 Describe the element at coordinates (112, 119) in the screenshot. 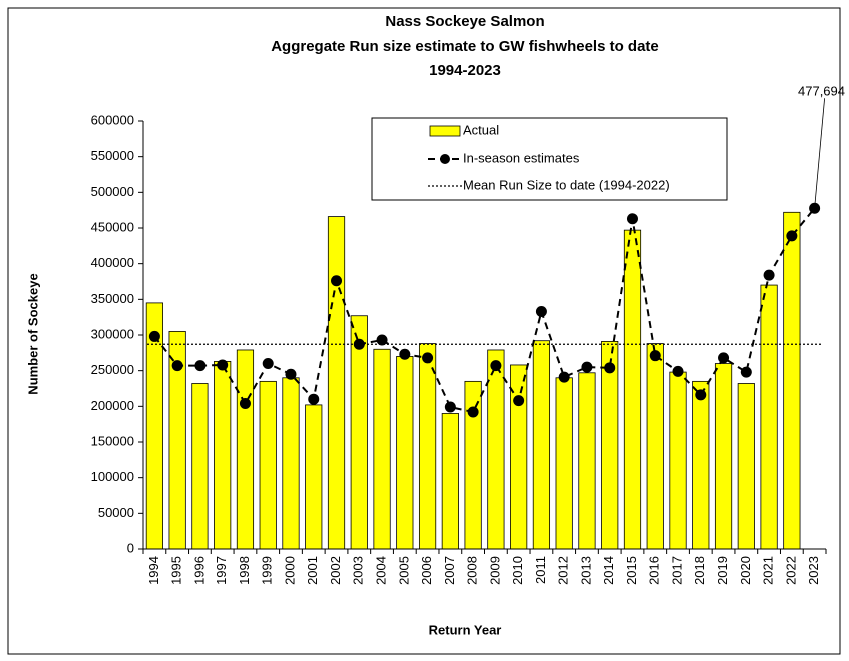

I see `y-tick-label: 600000` at that location.